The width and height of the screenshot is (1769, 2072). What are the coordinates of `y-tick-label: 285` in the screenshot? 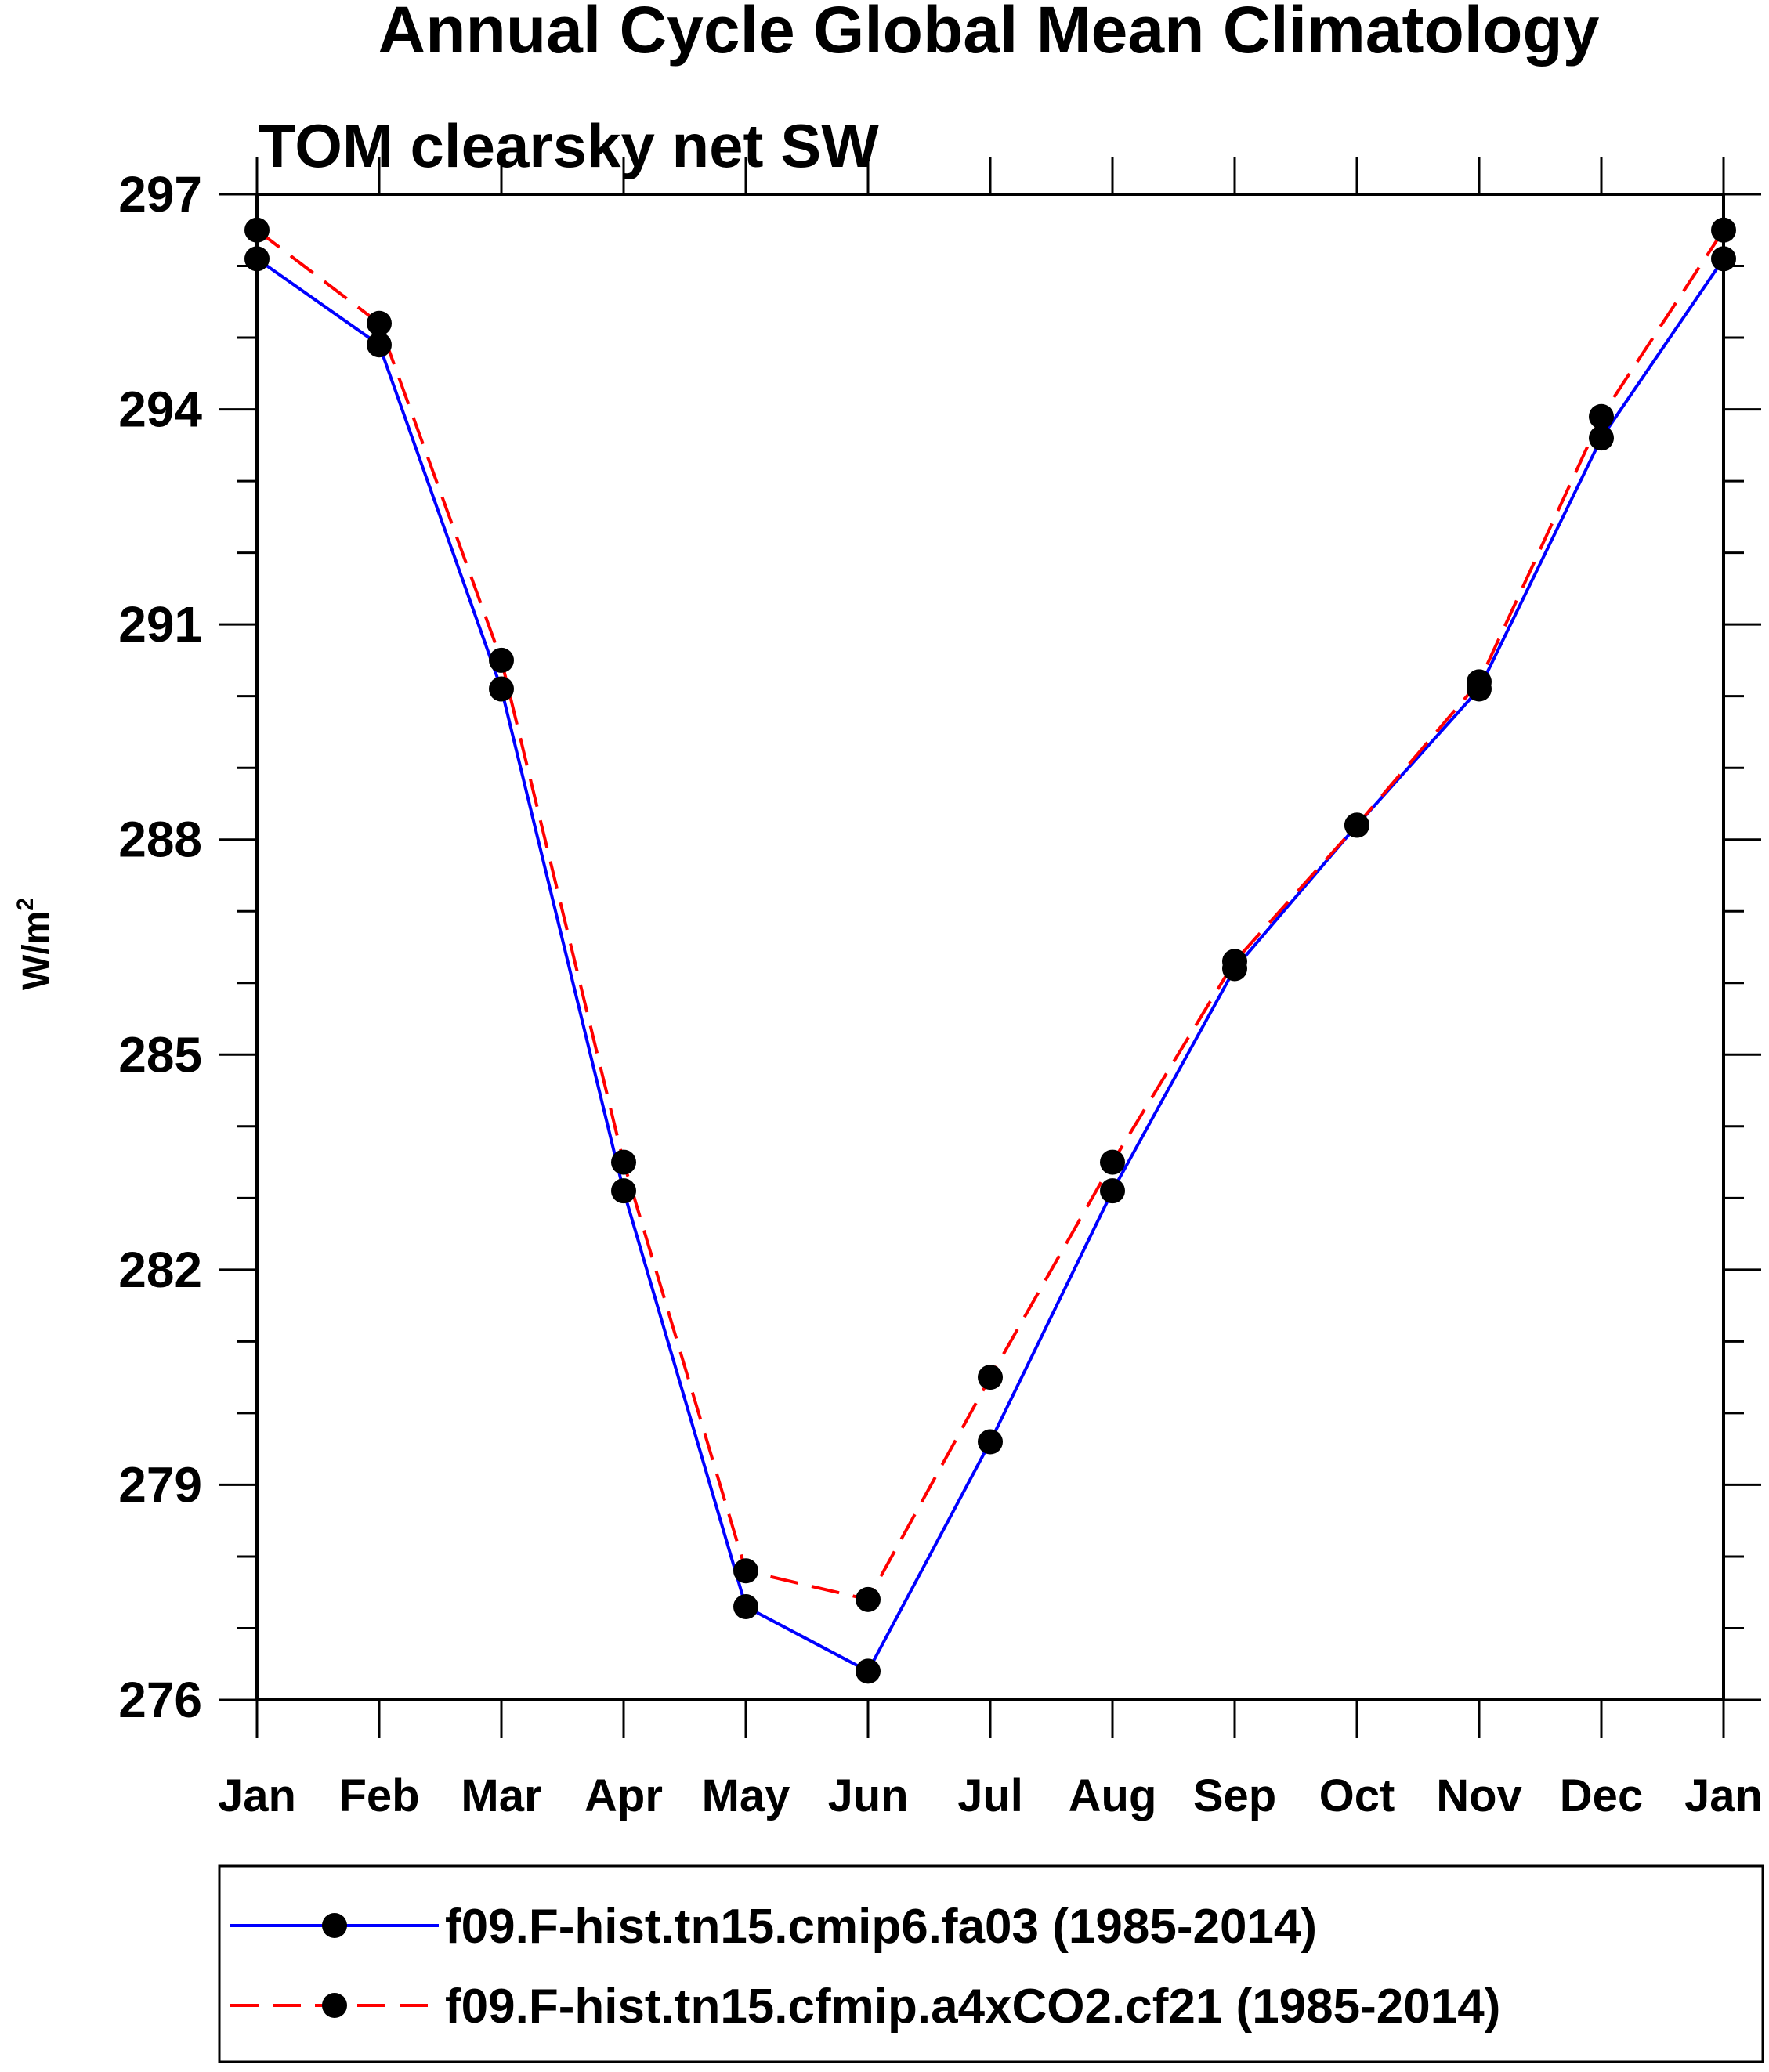 It's located at (160, 1054).